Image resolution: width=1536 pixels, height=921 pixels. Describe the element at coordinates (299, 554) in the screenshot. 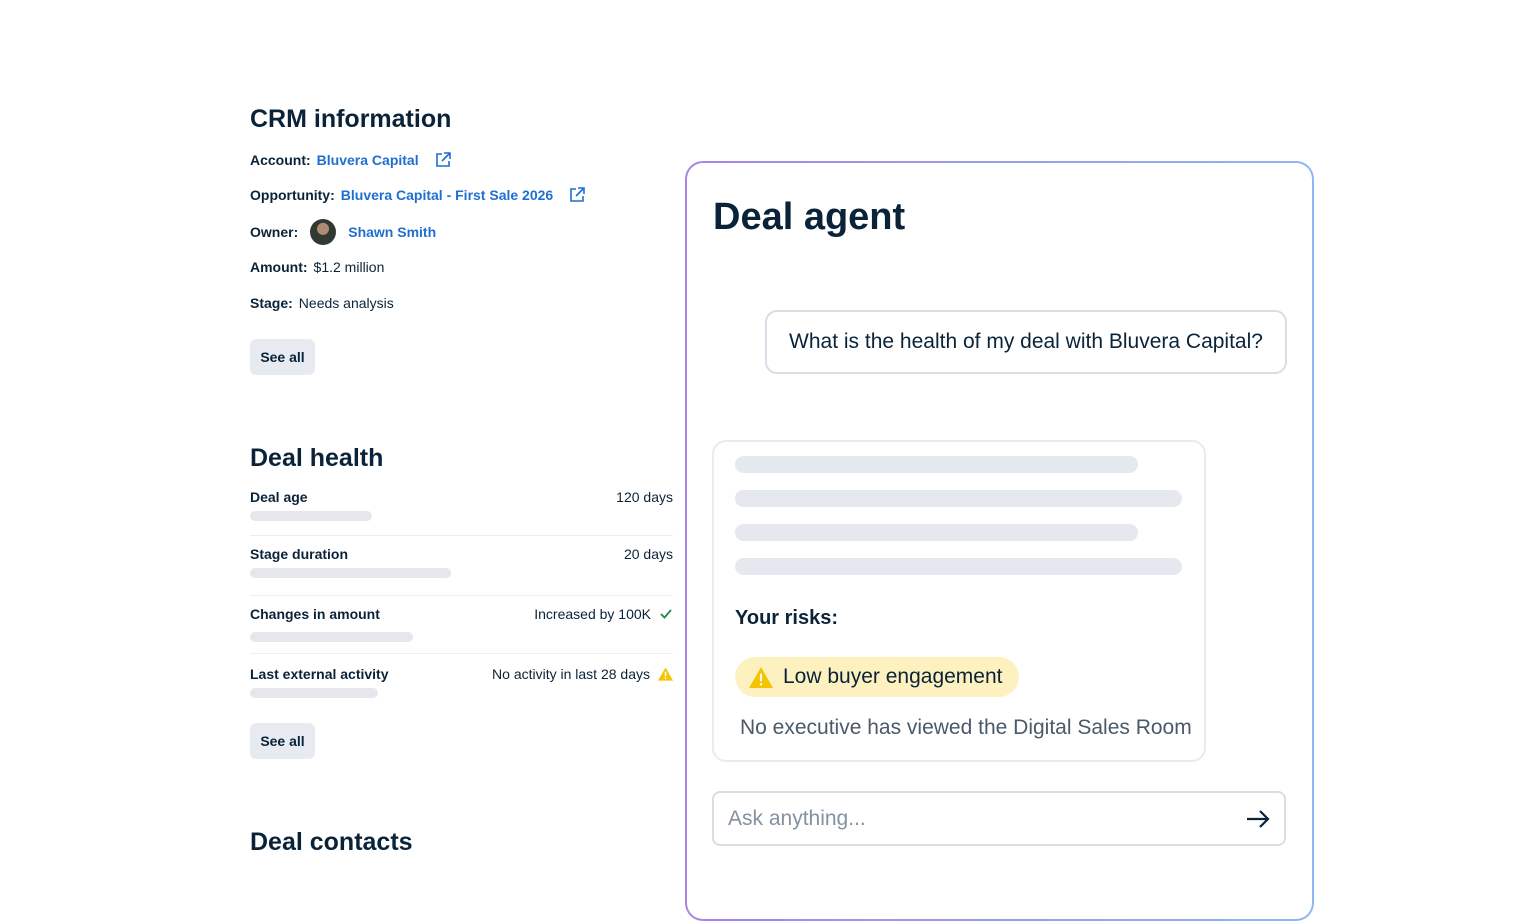

I see `health-name: Stage duration` at that location.